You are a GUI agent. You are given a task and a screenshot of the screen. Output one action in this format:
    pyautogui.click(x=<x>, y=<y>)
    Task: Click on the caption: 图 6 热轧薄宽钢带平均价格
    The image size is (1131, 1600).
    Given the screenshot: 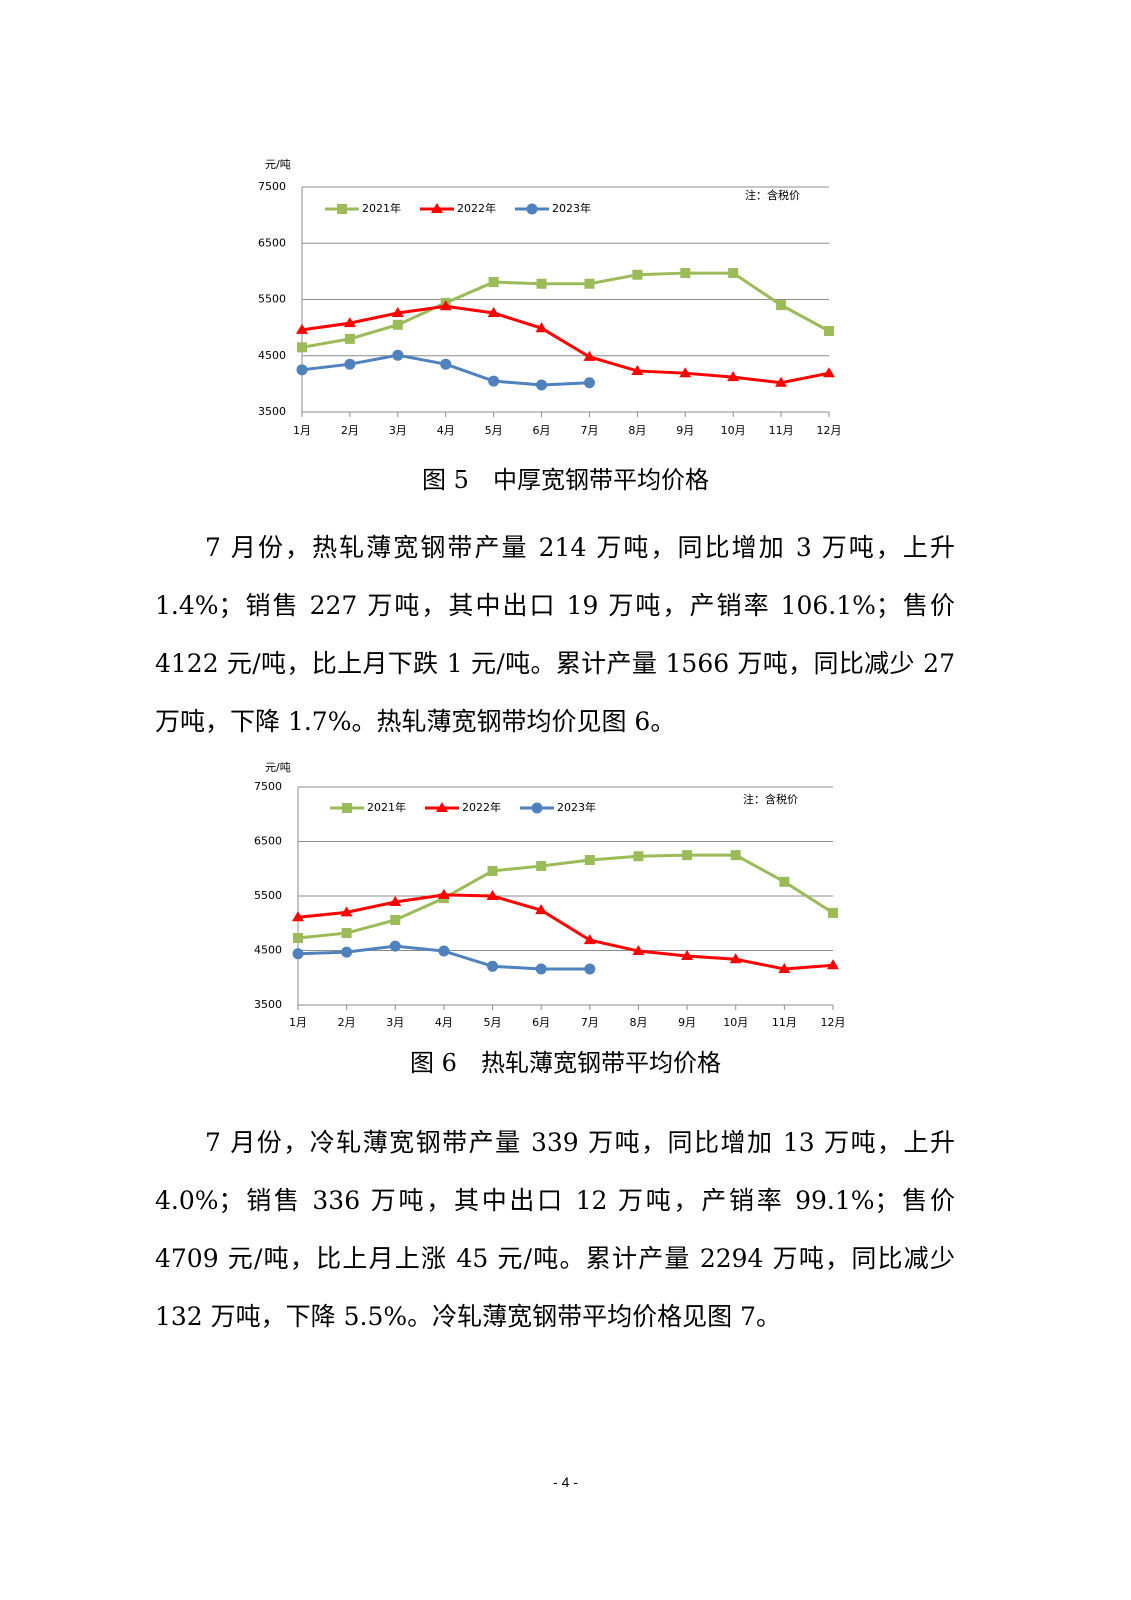 What is the action you would take?
    pyautogui.click(x=565, y=1063)
    